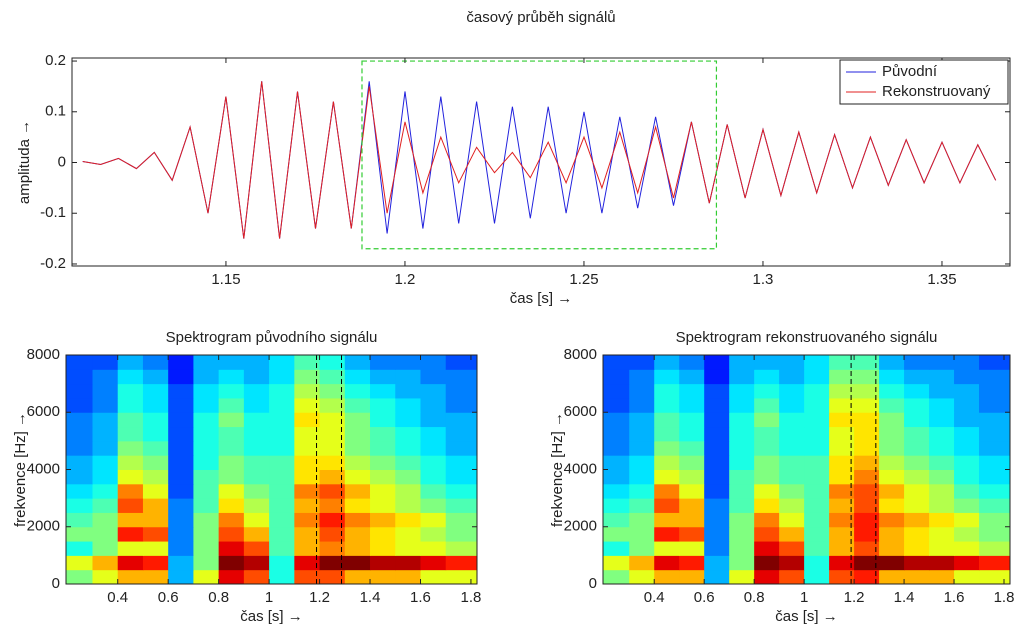 Image resolution: width=1024 pixels, height=626 pixels. What do you see at coordinates (218, 597) in the screenshot?
I see `x-tick-label: 0.8` at bounding box center [218, 597].